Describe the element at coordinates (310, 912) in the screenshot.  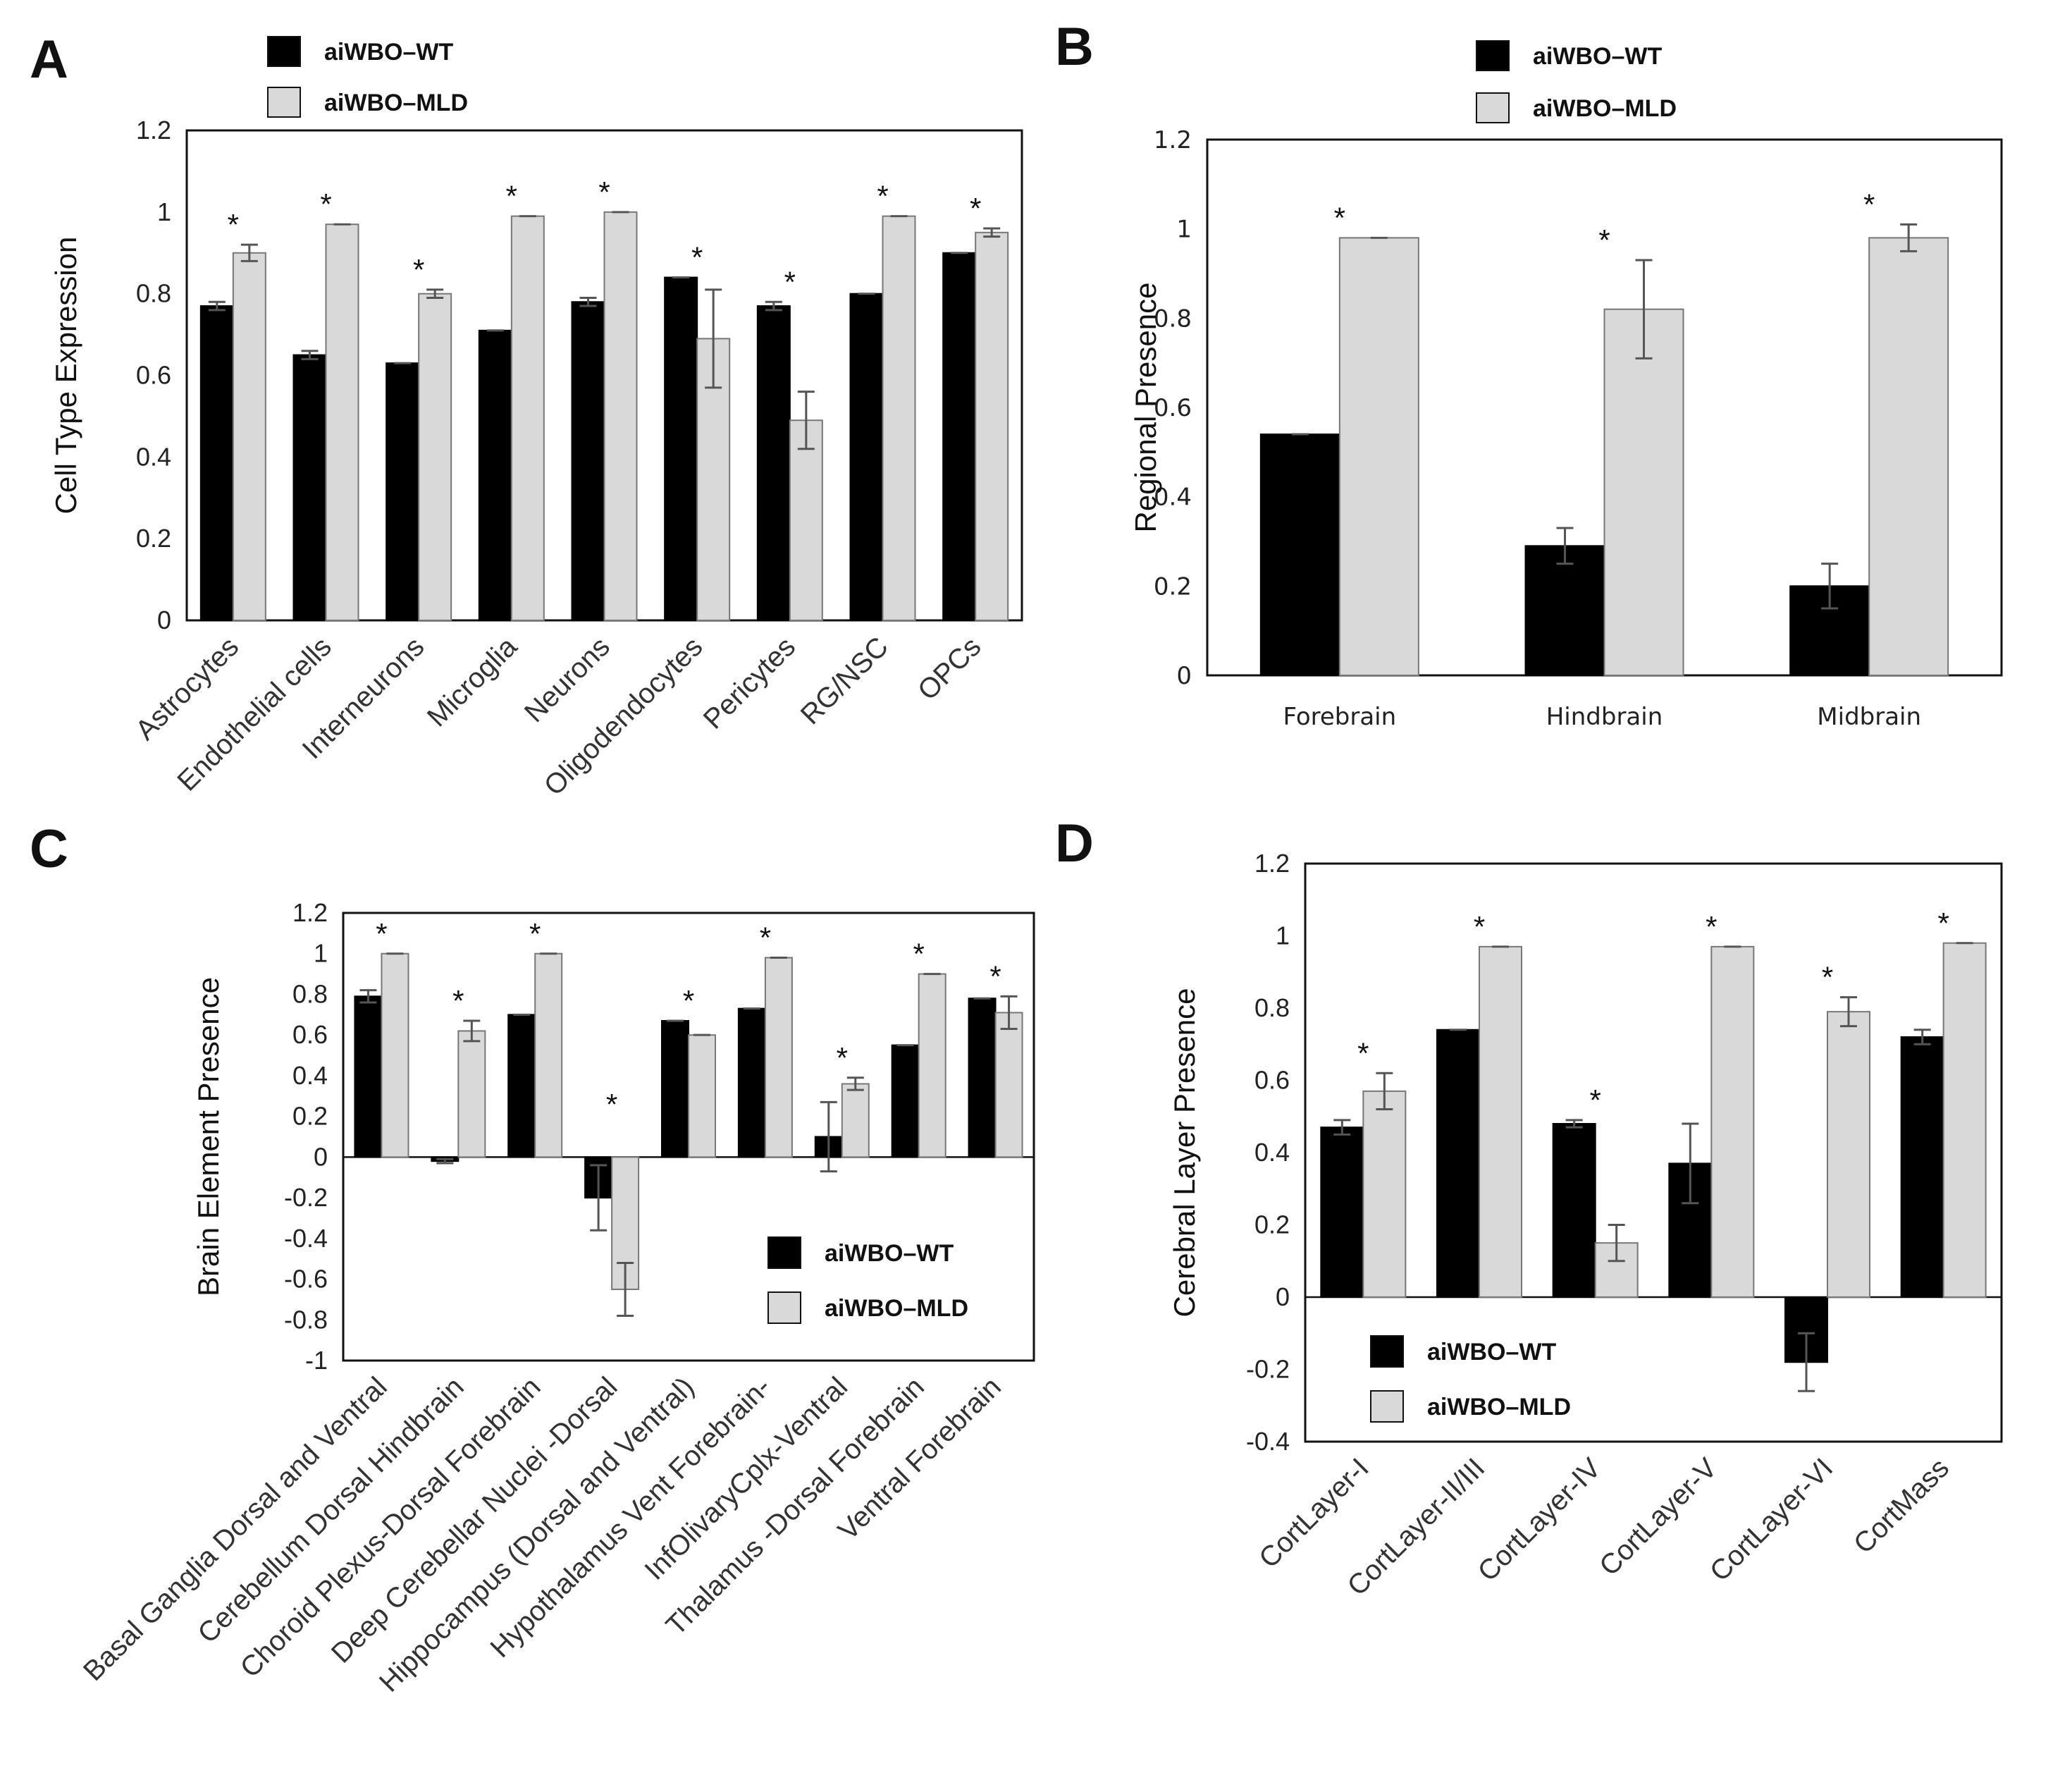
I see `panel-c-y-tick-label: 1.2` at that location.